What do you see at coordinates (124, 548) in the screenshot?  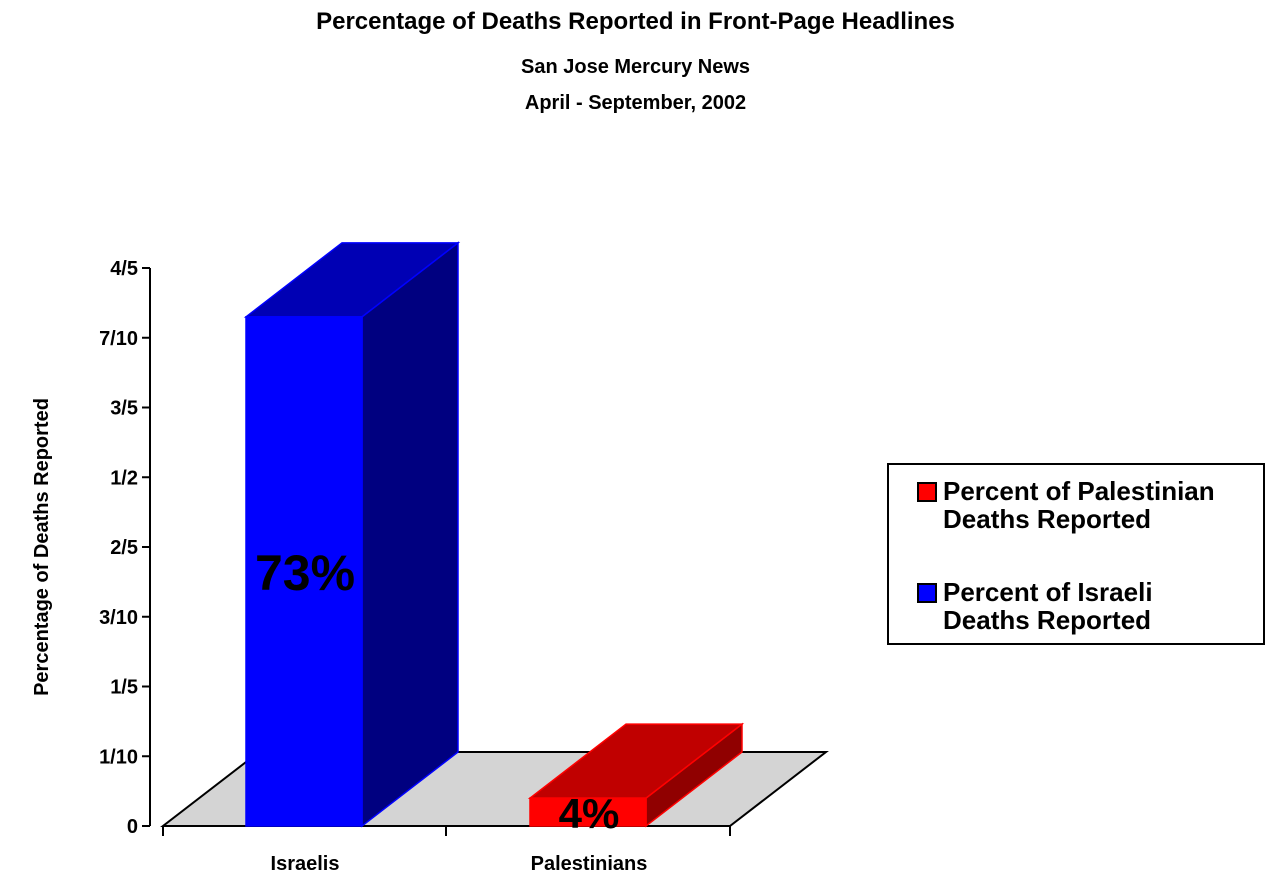 I see `y-tick-label: 2/5` at bounding box center [124, 548].